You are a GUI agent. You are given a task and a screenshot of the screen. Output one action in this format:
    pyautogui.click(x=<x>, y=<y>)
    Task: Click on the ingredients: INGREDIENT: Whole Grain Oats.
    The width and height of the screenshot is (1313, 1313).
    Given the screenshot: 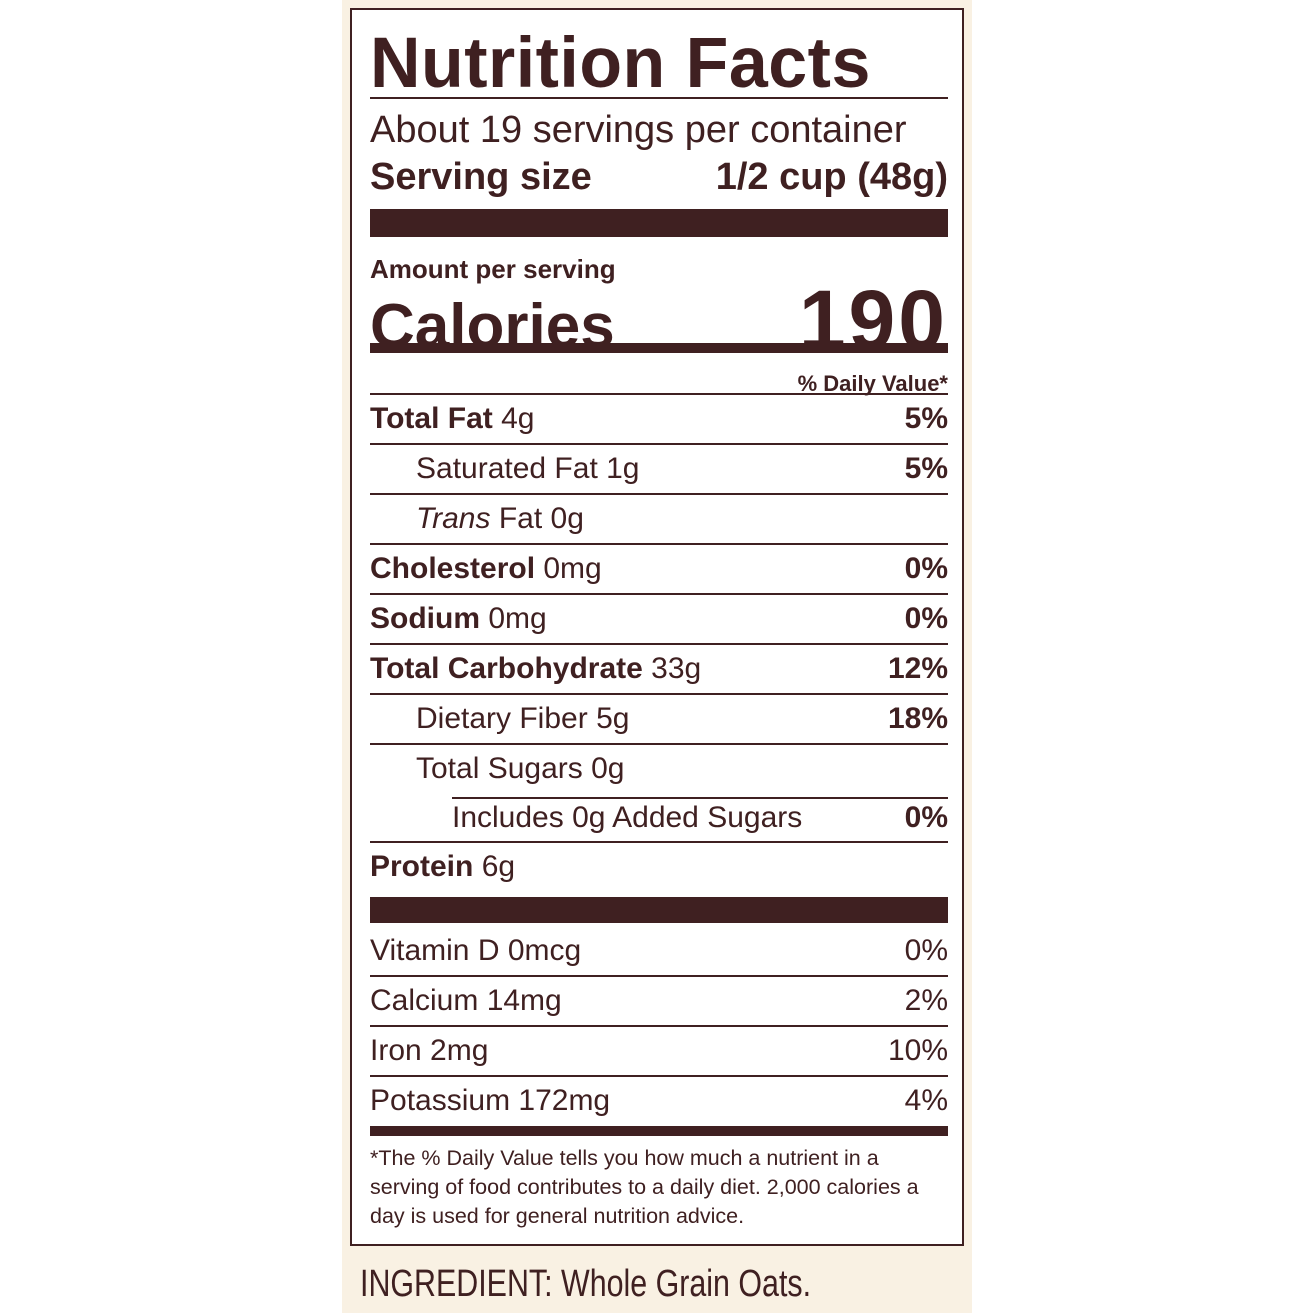 What is the action you would take?
    pyautogui.click(x=586, y=1284)
    